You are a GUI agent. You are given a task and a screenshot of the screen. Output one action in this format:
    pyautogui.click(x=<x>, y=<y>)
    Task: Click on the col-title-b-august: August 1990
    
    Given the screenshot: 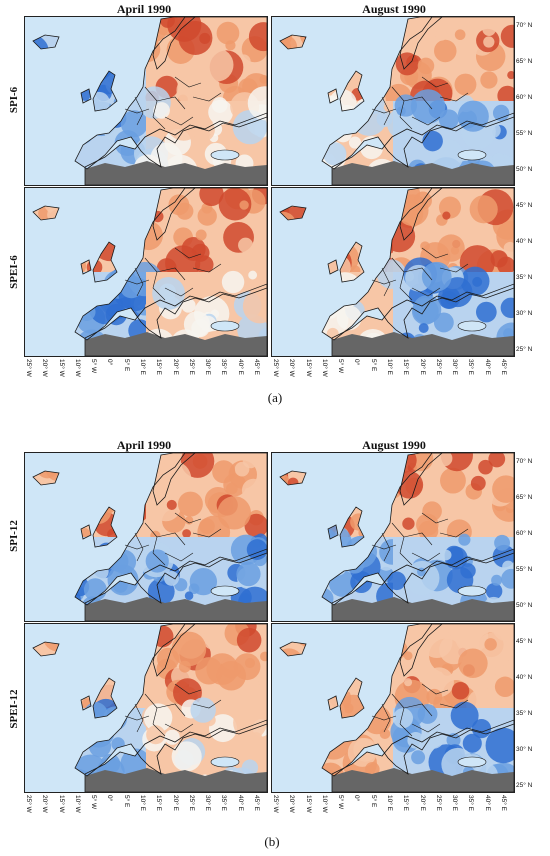 What is the action you would take?
    pyautogui.click(x=394, y=445)
    